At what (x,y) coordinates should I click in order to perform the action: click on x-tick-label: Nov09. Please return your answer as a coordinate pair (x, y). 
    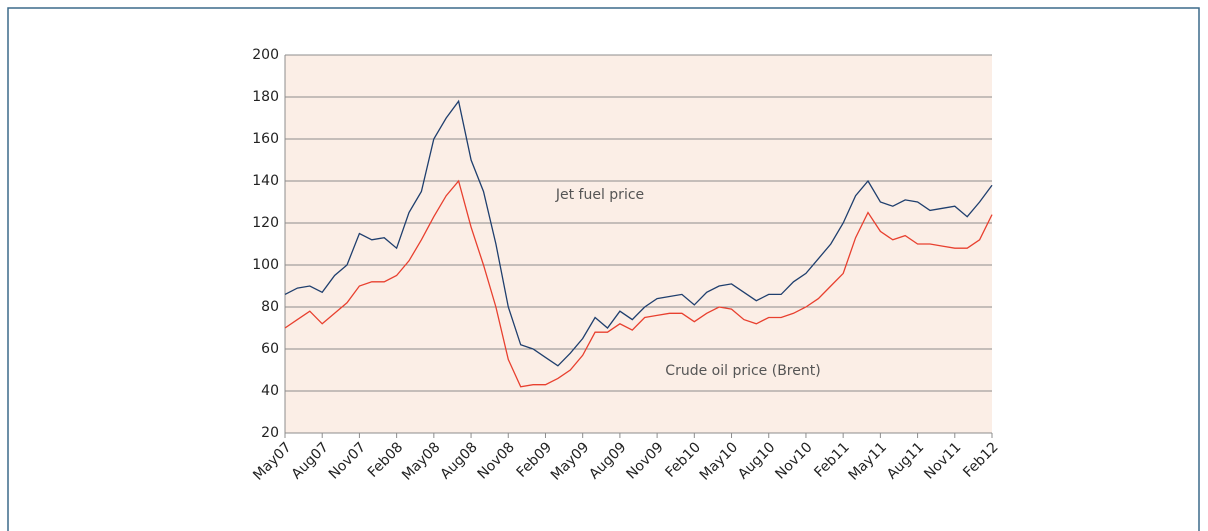
    Looking at the image, I should click on (645, 460).